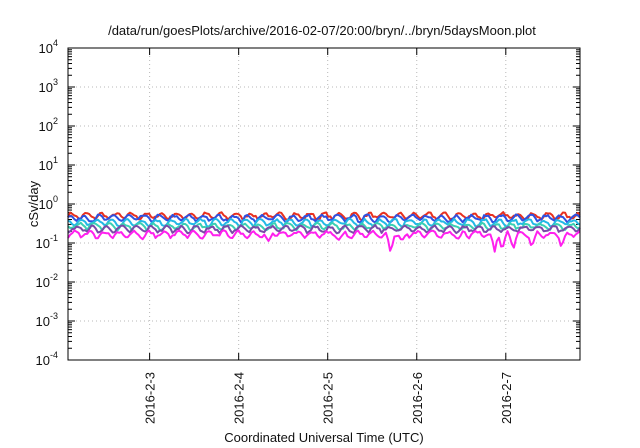 The width and height of the screenshot is (640, 448). I want to click on x-tick-labels: 2016-2-3 2016-2-4 2016-2-5 2016-2-6 2016-2-7, so click(328, 398).